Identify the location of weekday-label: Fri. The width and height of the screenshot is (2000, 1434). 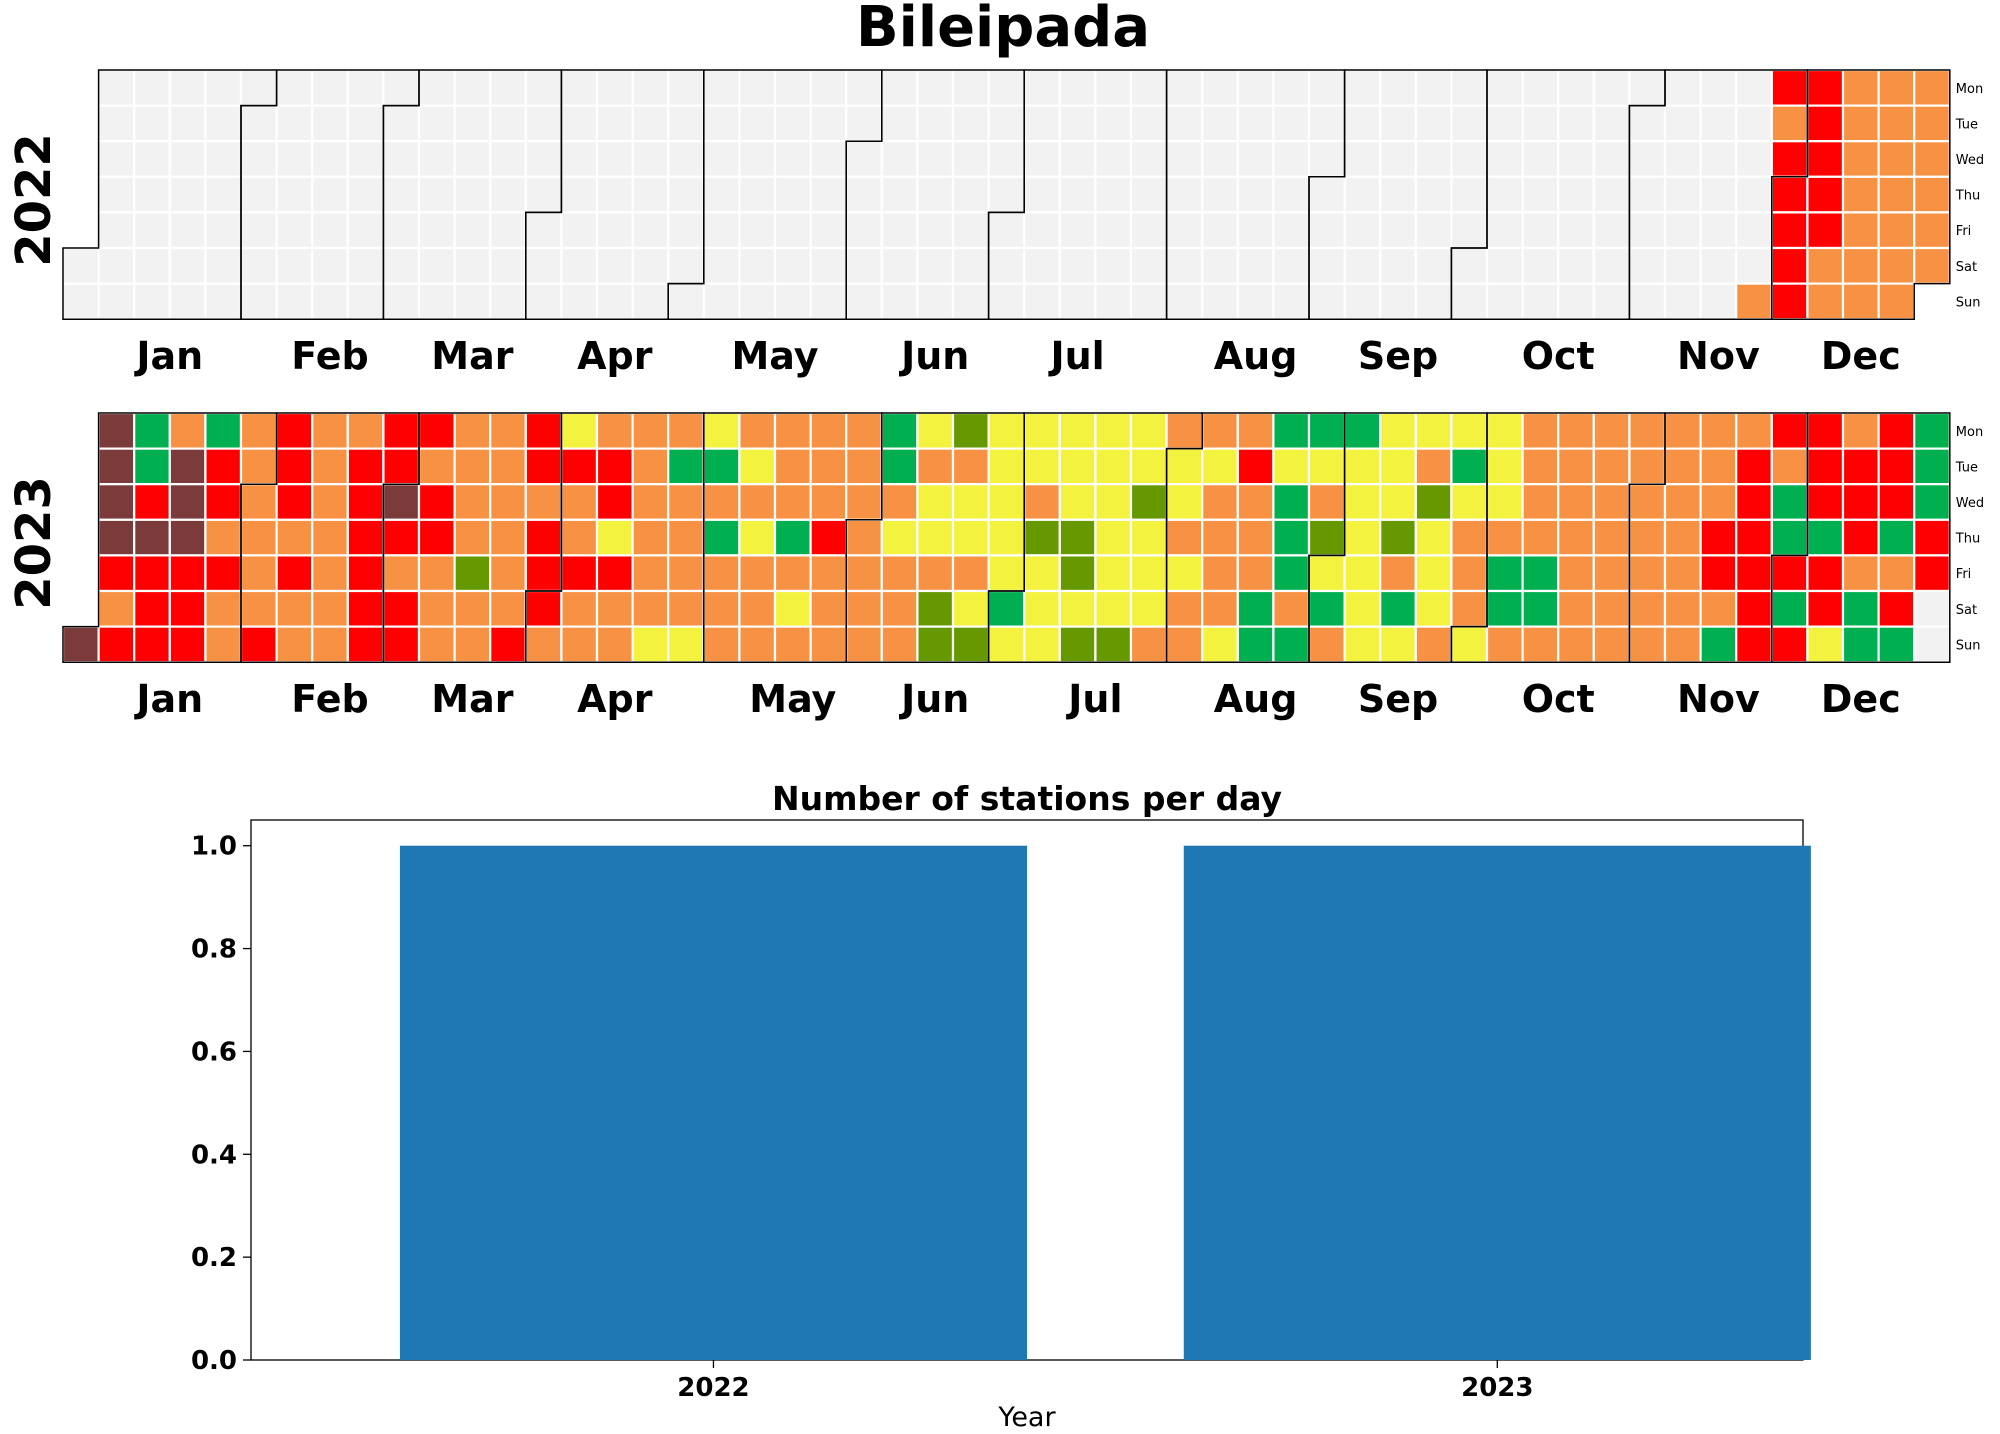
(1964, 574).